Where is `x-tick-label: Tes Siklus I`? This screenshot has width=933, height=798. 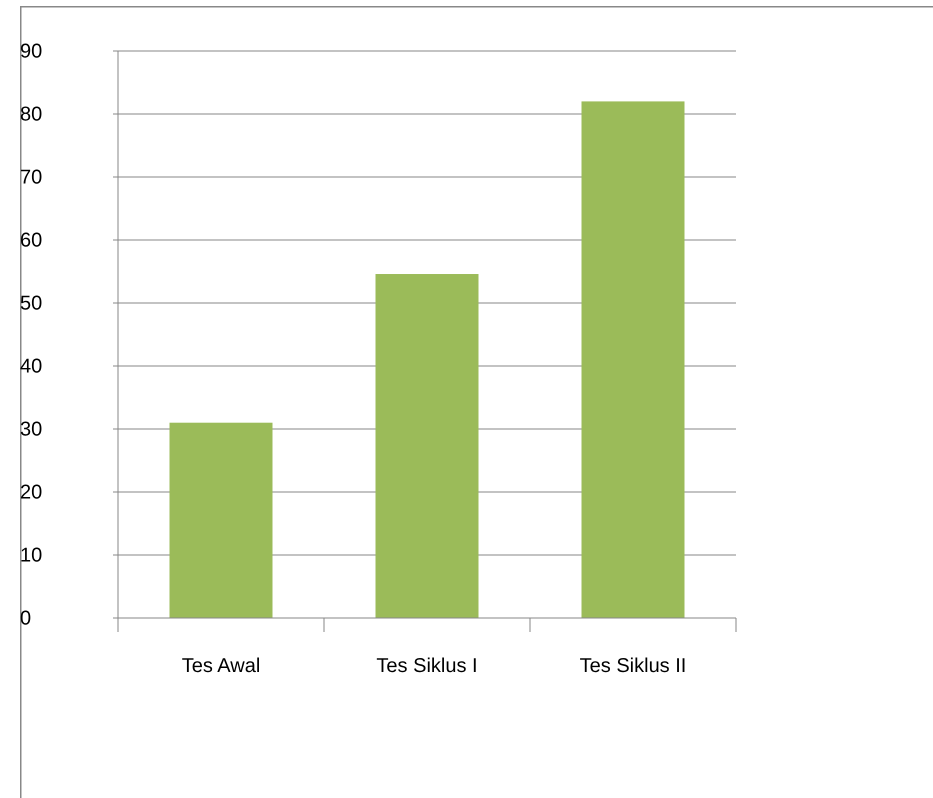
x-tick-label: Tes Siklus I is located at coordinates (427, 666).